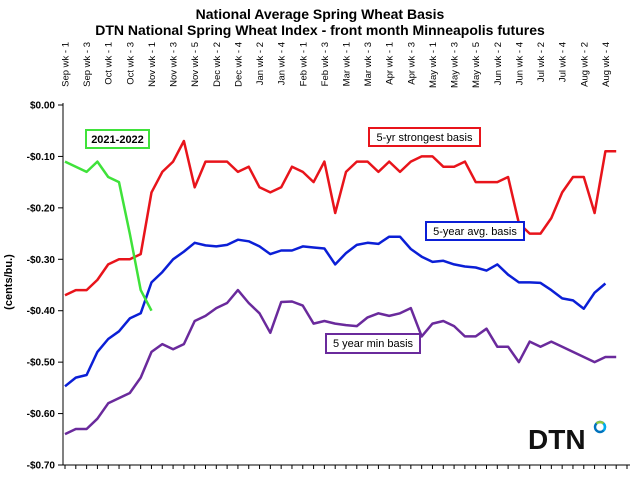 This screenshot has height=480, width=640. I want to click on annotation-strongest: 5-yr strongest basis, so click(424, 137).